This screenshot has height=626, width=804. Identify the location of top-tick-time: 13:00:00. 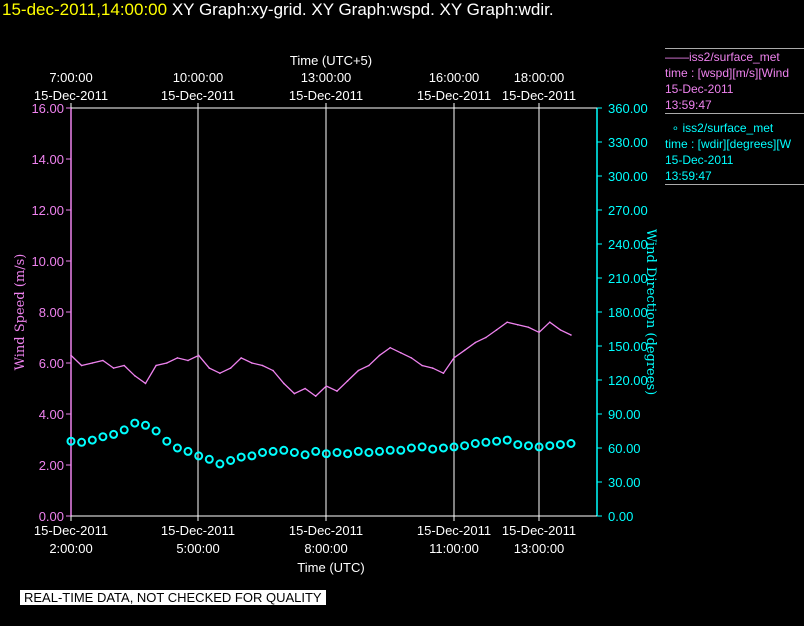
(326, 77).